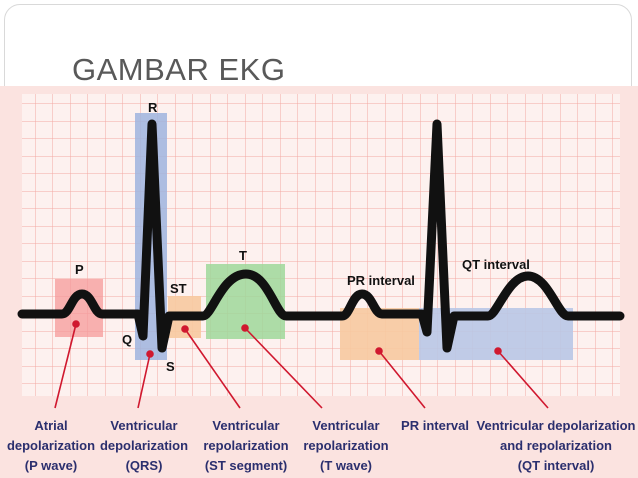  What do you see at coordinates (523, 379) in the screenshot?
I see `pointer-qt-interval` at bounding box center [523, 379].